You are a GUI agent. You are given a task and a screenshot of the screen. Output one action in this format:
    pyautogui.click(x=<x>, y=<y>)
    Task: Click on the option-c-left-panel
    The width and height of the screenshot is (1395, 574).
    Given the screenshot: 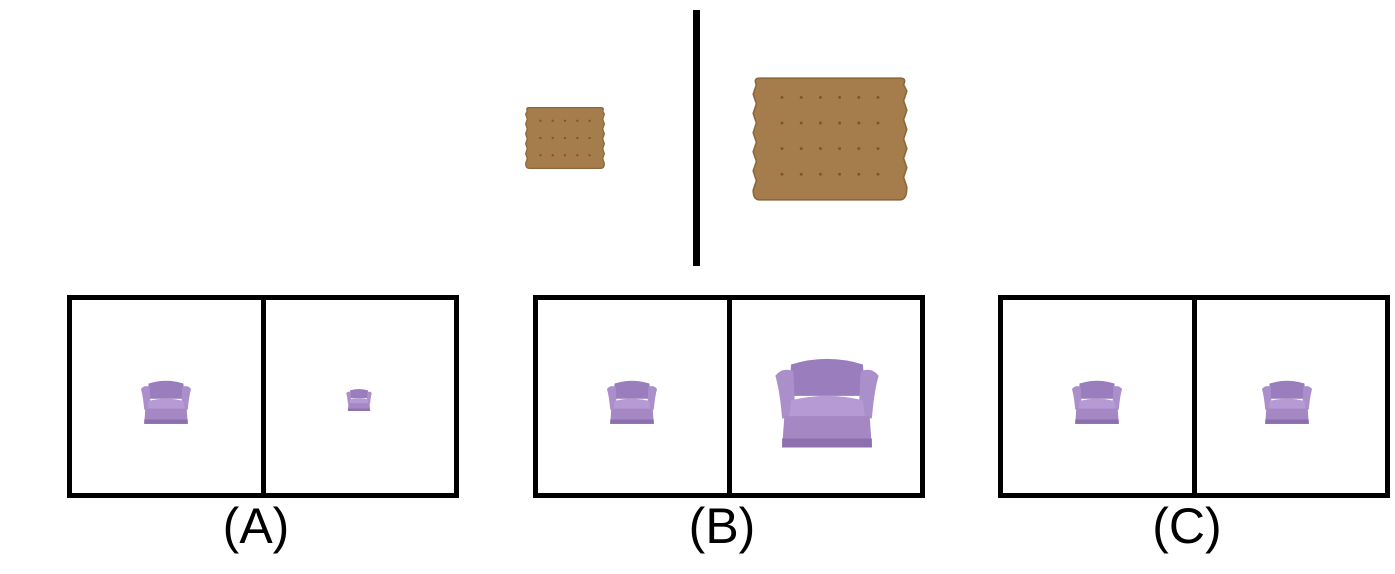 What is the action you would take?
    pyautogui.click(x=1100, y=396)
    